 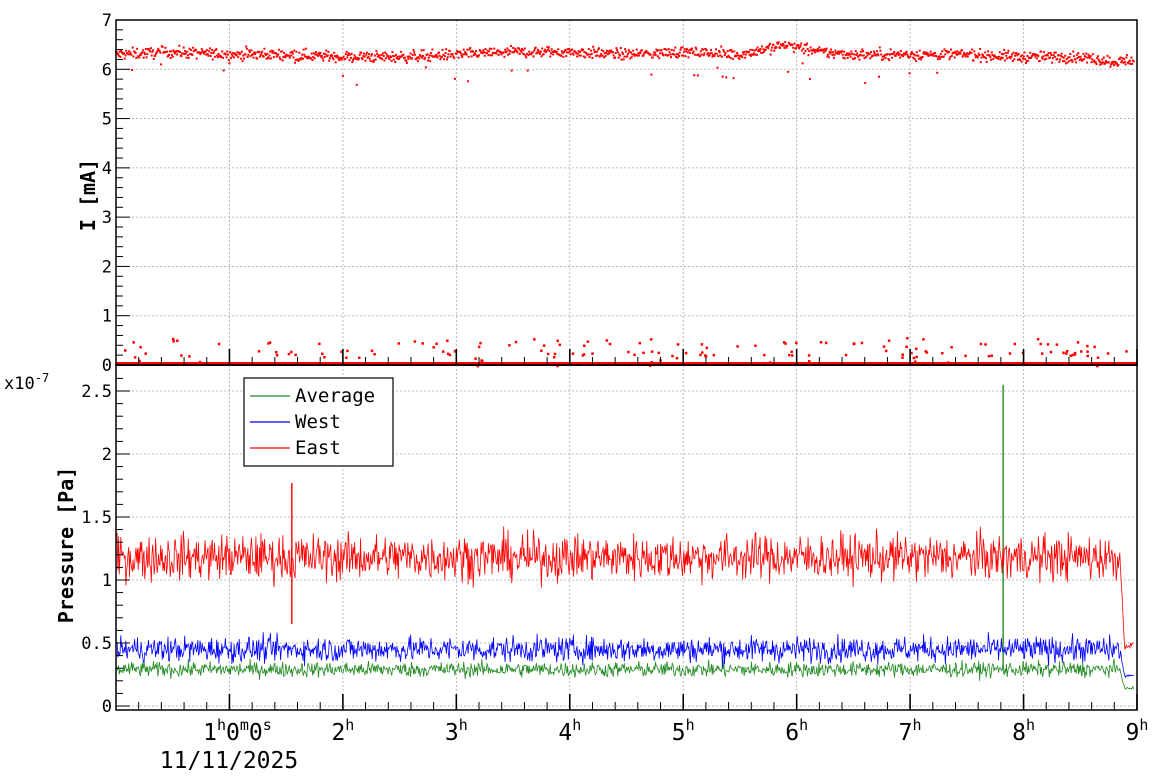 I want to click on time-tick-label: 2h, so click(x=342, y=731).